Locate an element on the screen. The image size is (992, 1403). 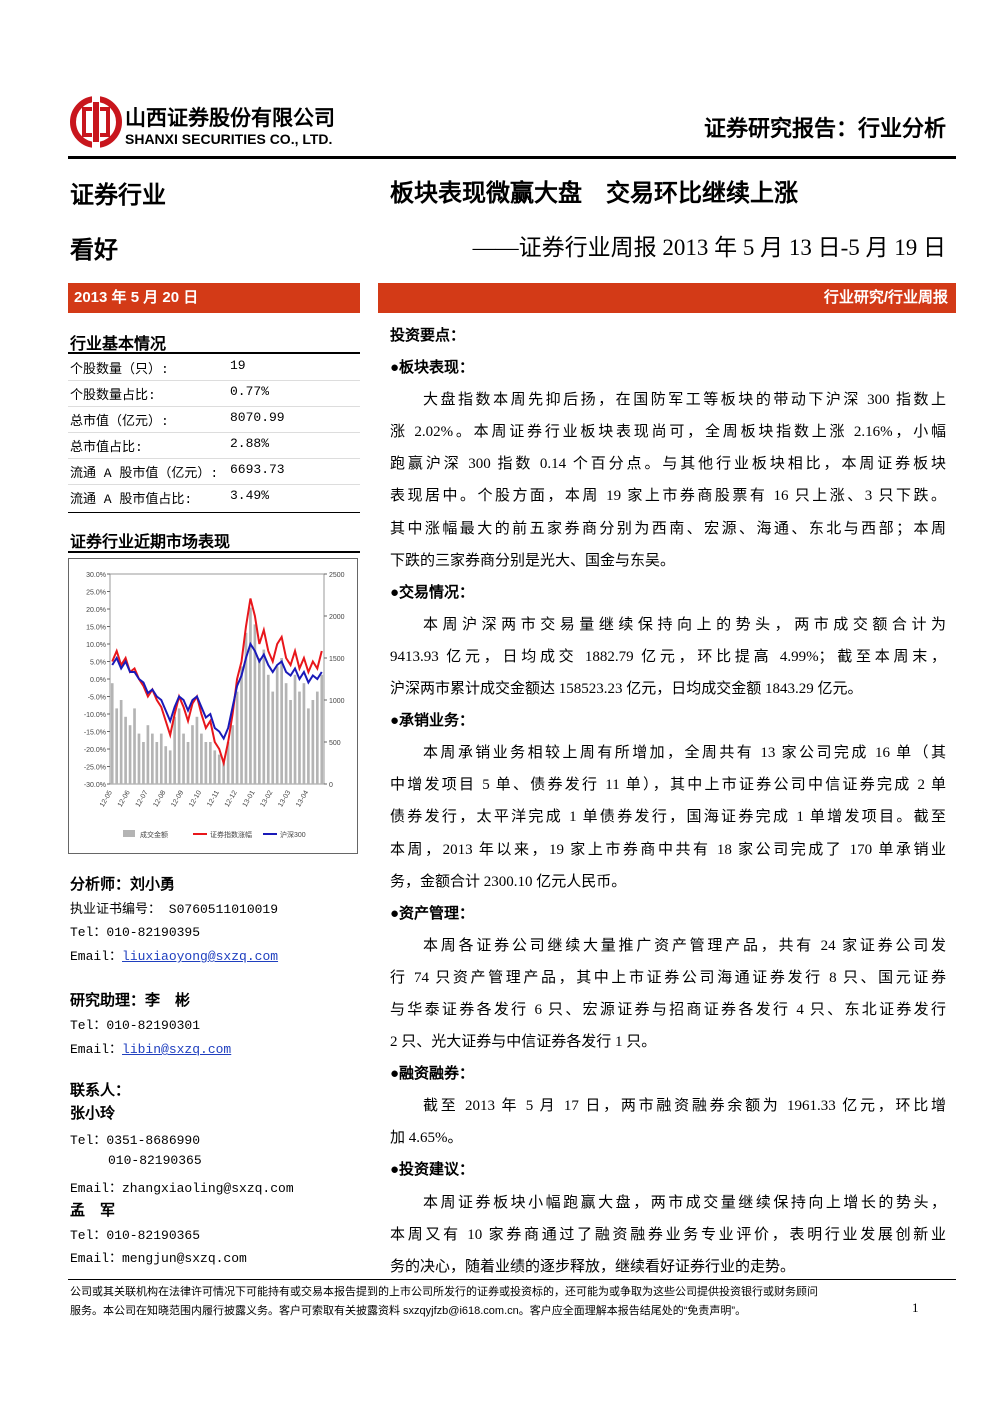
x-tick-label: 12-09 is located at coordinates (177, 798).